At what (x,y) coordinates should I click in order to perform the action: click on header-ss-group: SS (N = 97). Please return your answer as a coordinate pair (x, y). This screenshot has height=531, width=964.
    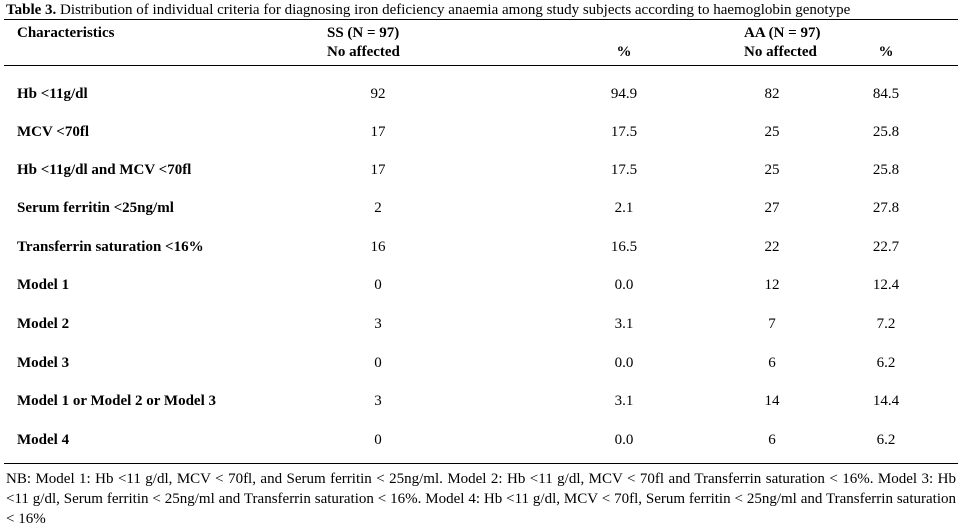
    Looking at the image, I should click on (363, 33).